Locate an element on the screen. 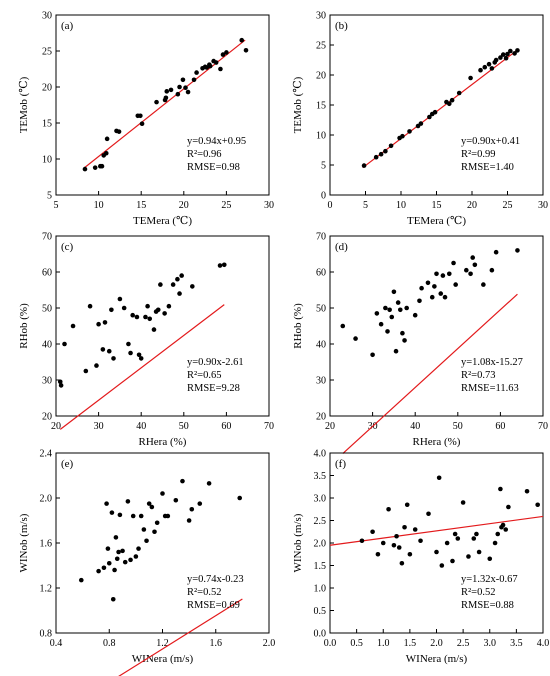 The width and height of the screenshot is (550, 676). y-tick-label: 40 is located at coordinates (321, 345).